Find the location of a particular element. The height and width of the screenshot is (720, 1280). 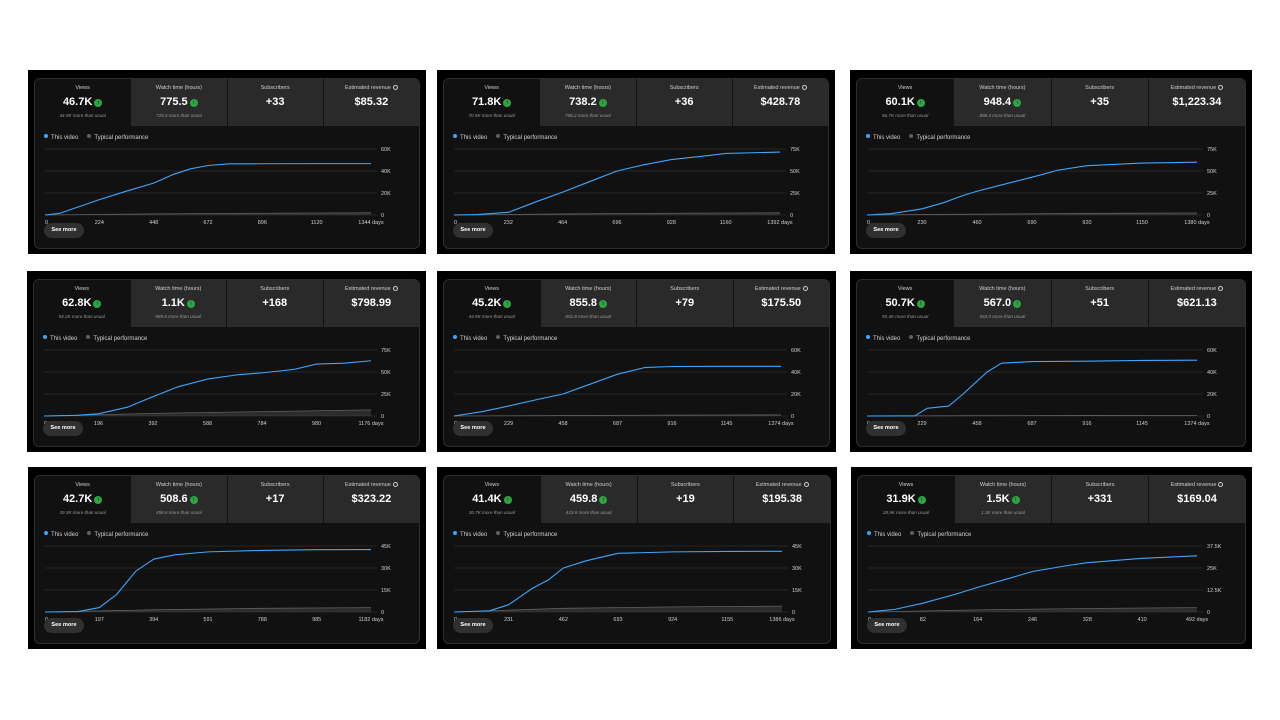

metric-value: 855.8 ↑ is located at coordinates (589, 303).